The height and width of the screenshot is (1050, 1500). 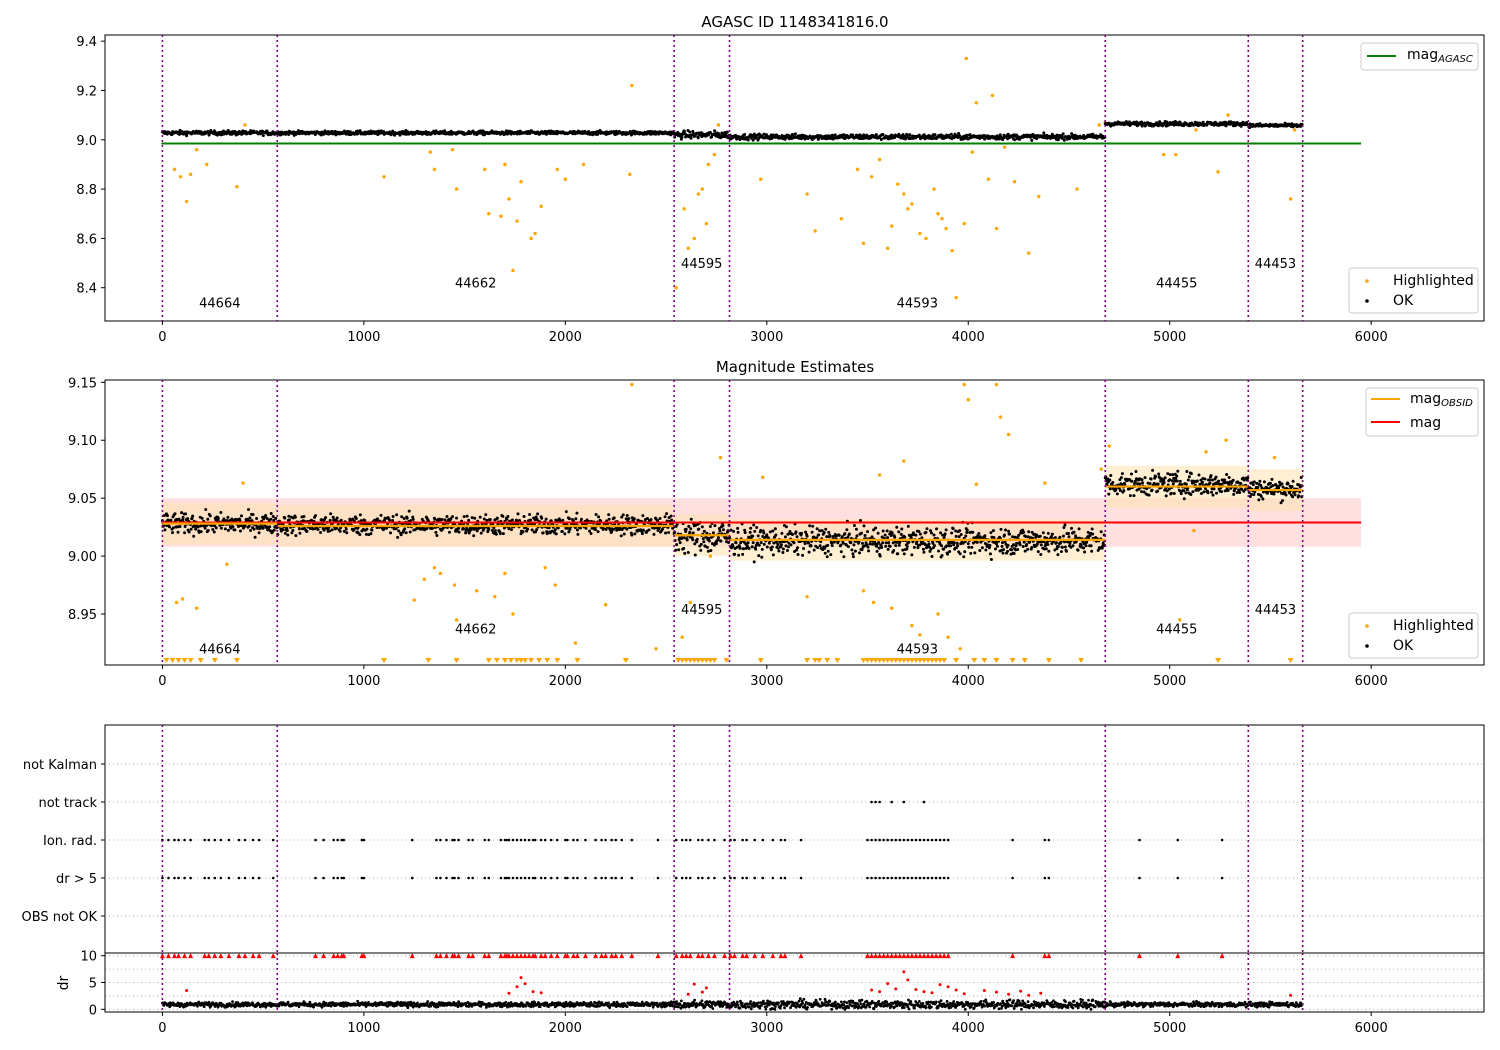 What do you see at coordinates (86, 190) in the screenshot?
I see `y-tick-label: 8.8` at bounding box center [86, 190].